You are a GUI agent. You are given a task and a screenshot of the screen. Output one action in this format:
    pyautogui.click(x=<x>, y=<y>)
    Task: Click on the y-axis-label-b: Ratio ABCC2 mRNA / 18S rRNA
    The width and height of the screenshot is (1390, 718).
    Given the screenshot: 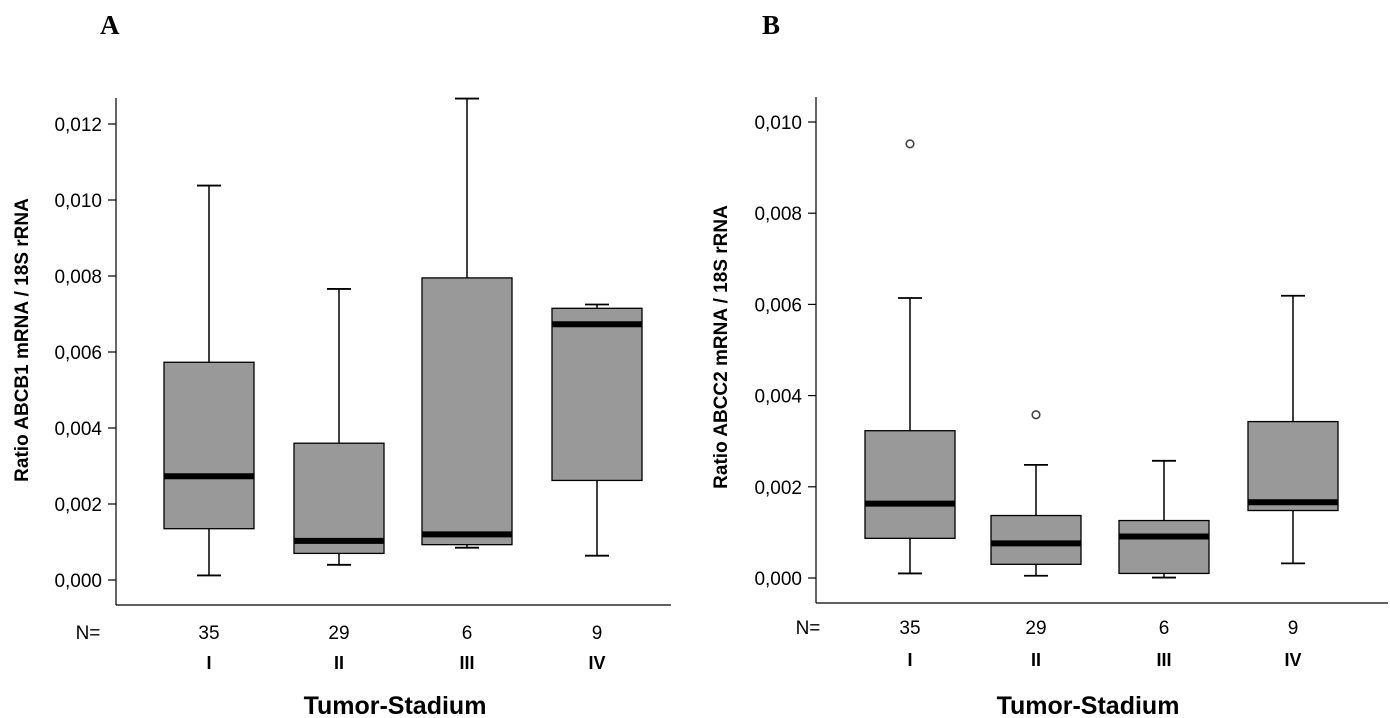 What is the action you would take?
    pyautogui.click(x=721, y=347)
    